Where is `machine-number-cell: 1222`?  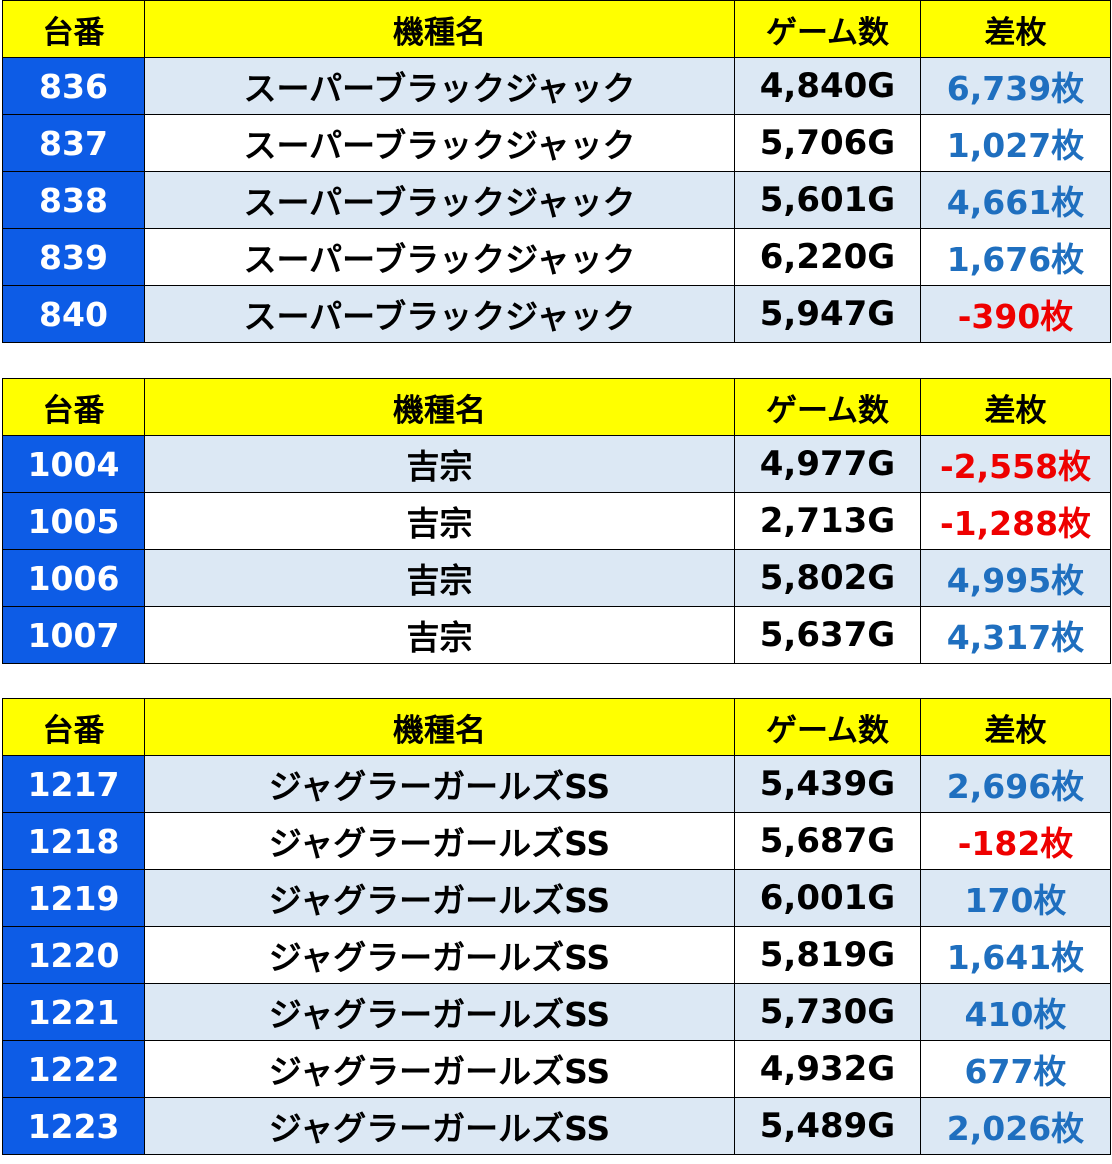 machine-number-cell: 1222 is located at coordinates (73, 1069).